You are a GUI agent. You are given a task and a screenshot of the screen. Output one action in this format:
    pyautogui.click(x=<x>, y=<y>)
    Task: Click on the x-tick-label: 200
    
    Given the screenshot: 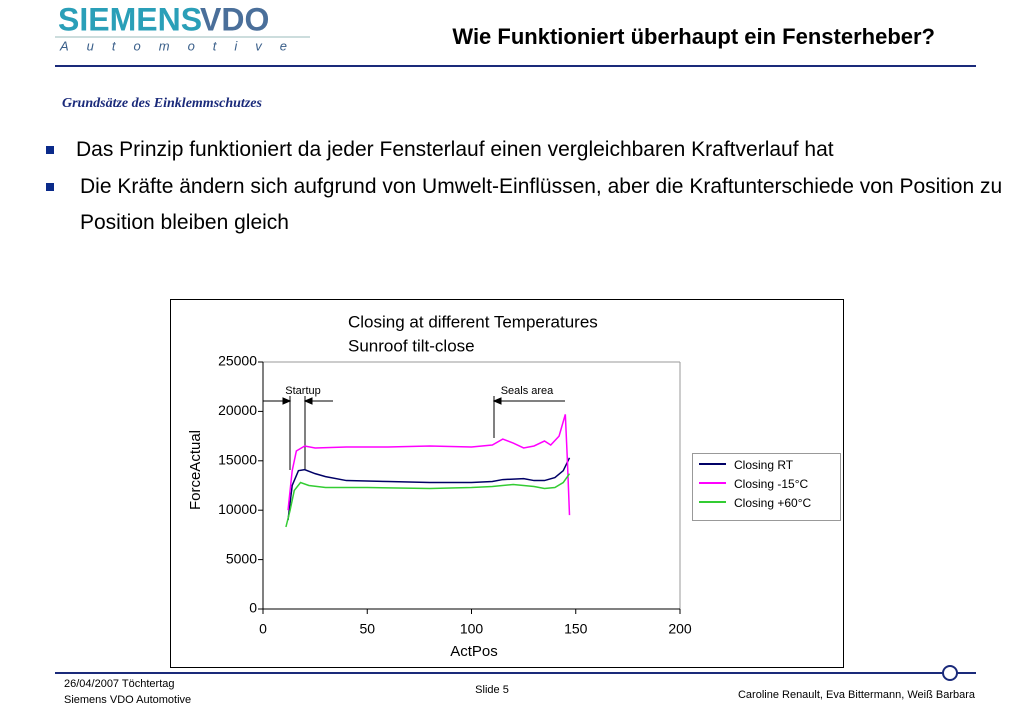 What is the action you would take?
    pyautogui.click(x=680, y=629)
    